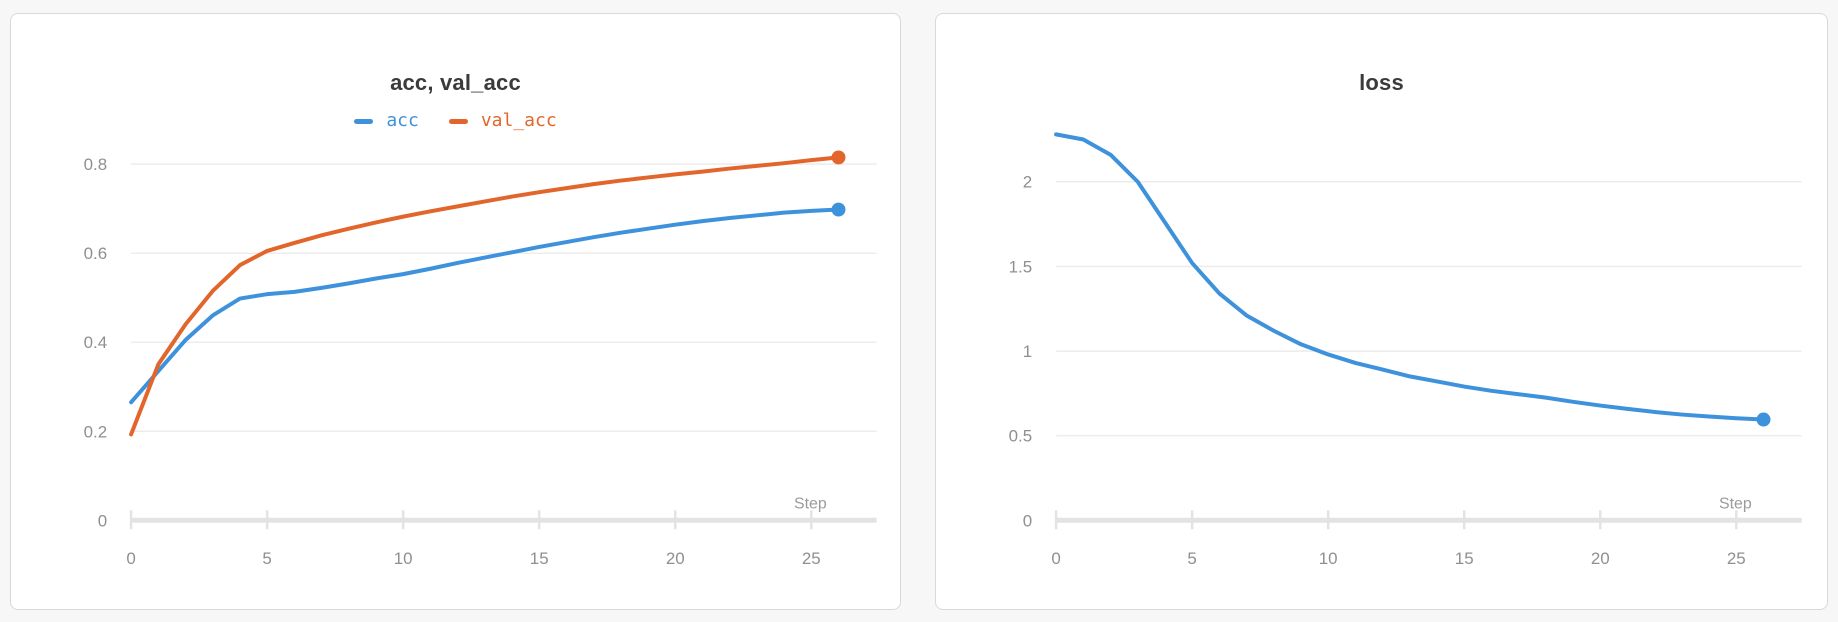 This screenshot has width=1838, height=622. What do you see at coordinates (1021, 266) in the screenshot?
I see `y-tick-label: 1.5` at bounding box center [1021, 266].